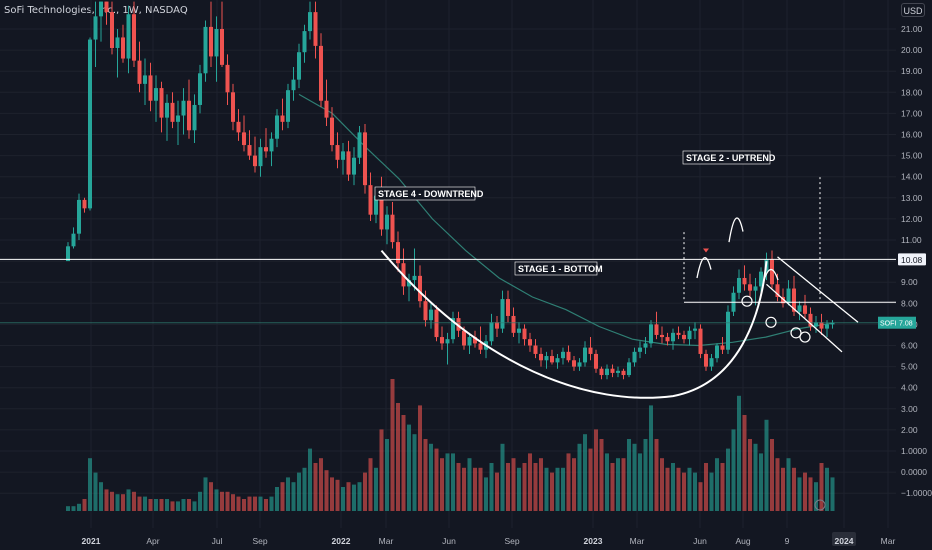  Describe the element at coordinates (574, 324) in the screenshot. I see `cup-curve` at that location.